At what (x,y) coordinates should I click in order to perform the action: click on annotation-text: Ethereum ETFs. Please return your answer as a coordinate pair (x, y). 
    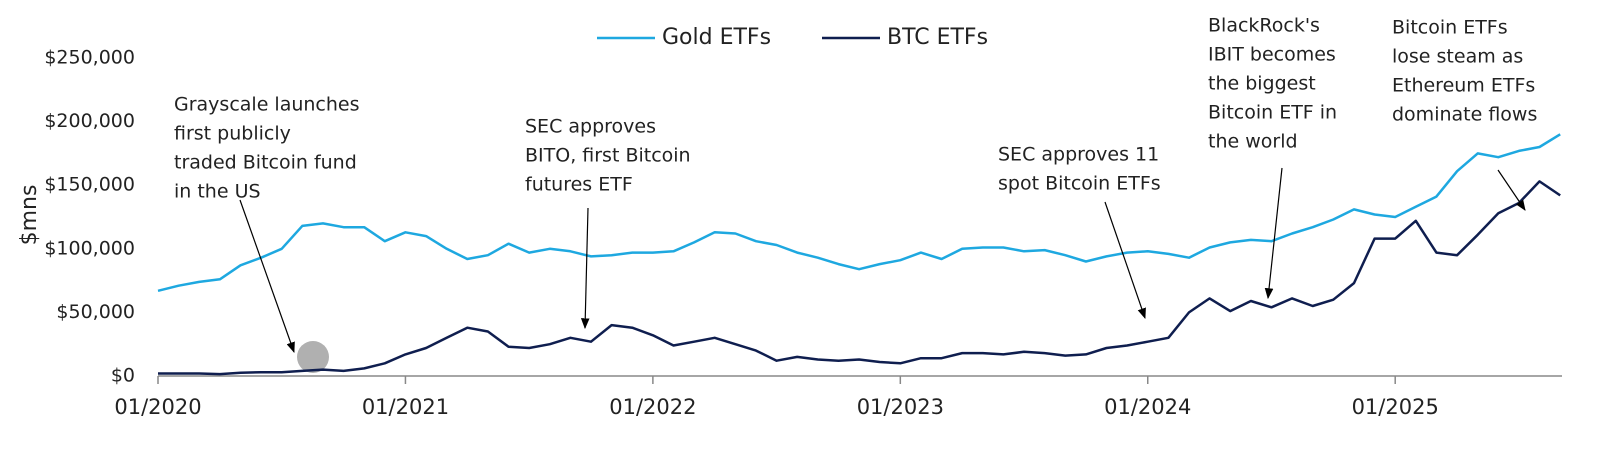
    Looking at the image, I should click on (1463, 86).